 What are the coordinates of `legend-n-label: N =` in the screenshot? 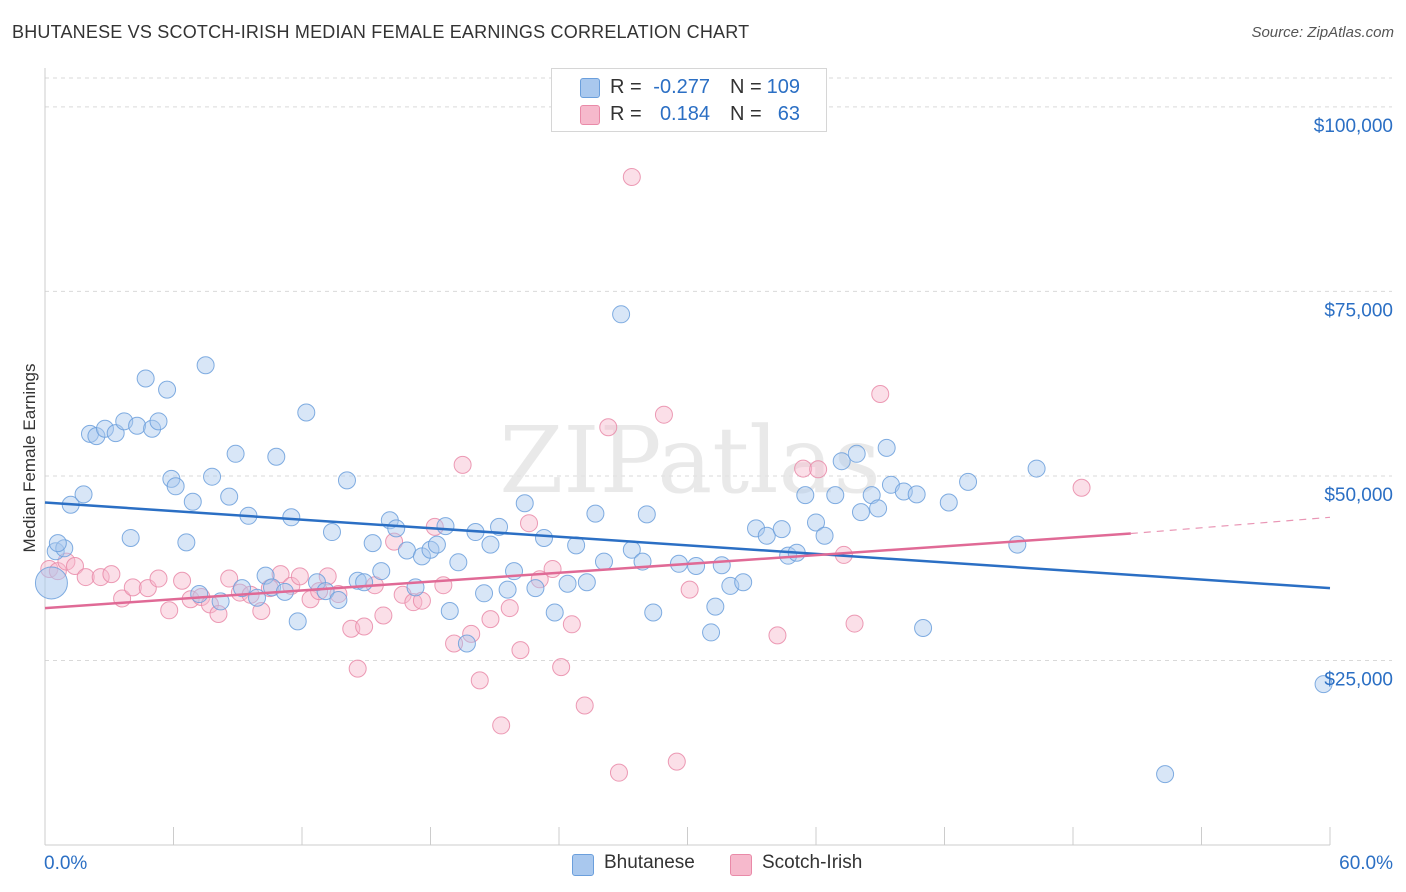 It's located at (746, 87).